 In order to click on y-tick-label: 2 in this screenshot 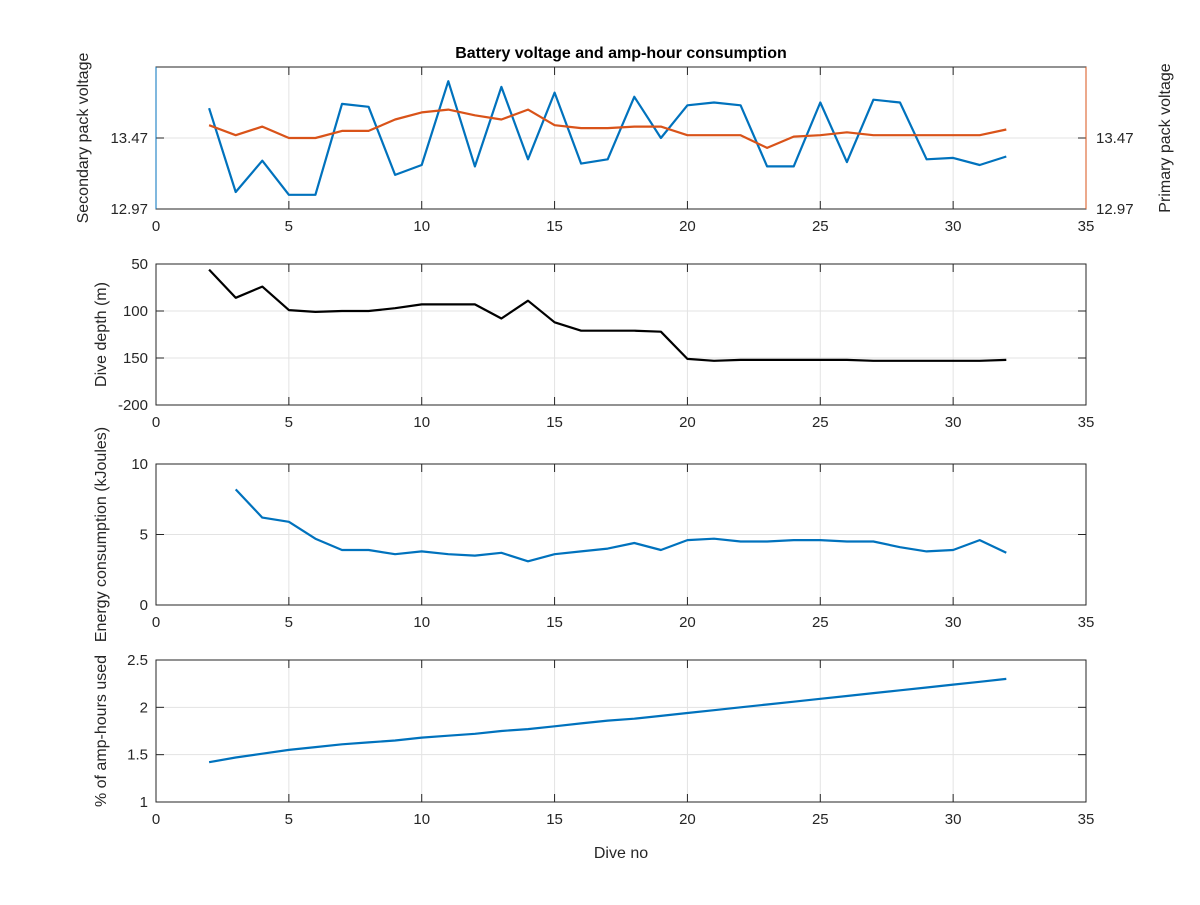, I will do `click(144, 707)`.